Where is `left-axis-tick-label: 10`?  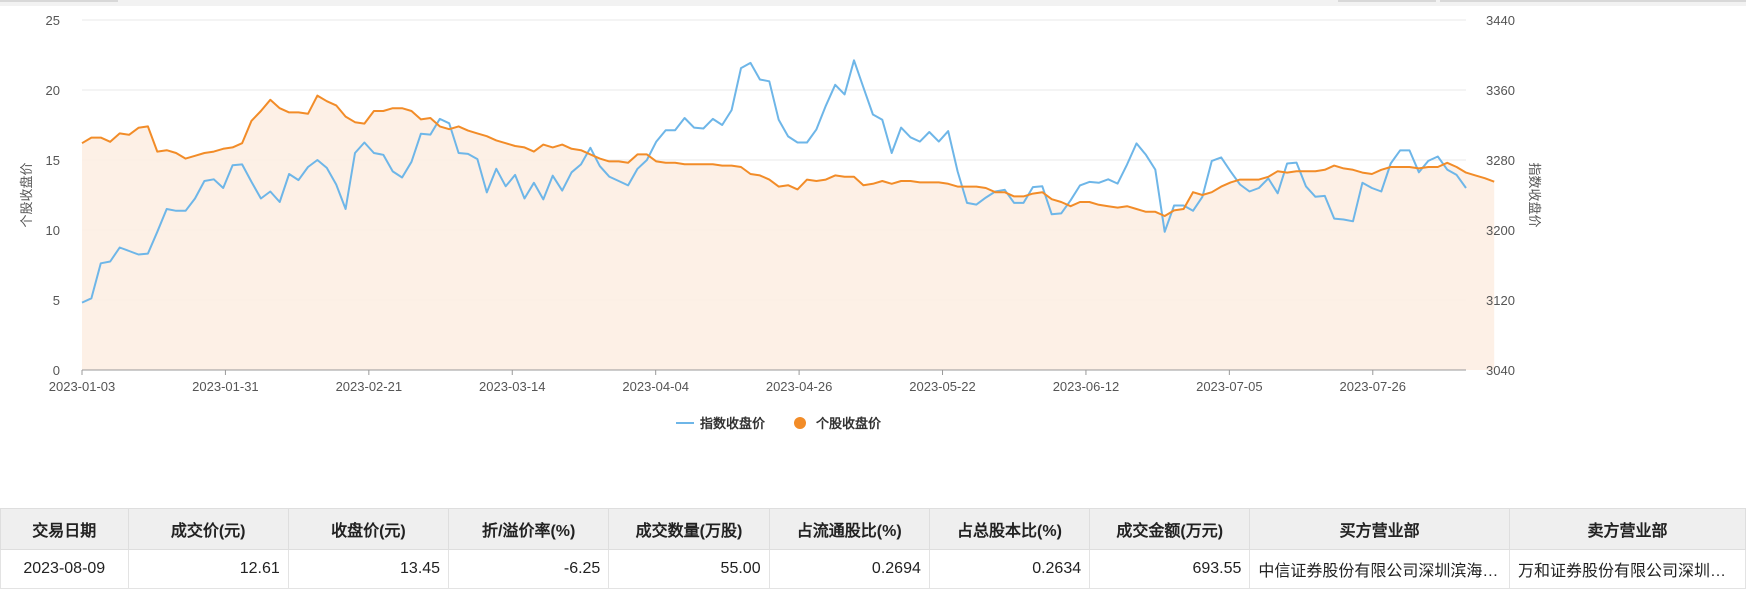
left-axis-tick-label: 10 is located at coordinates (53, 230).